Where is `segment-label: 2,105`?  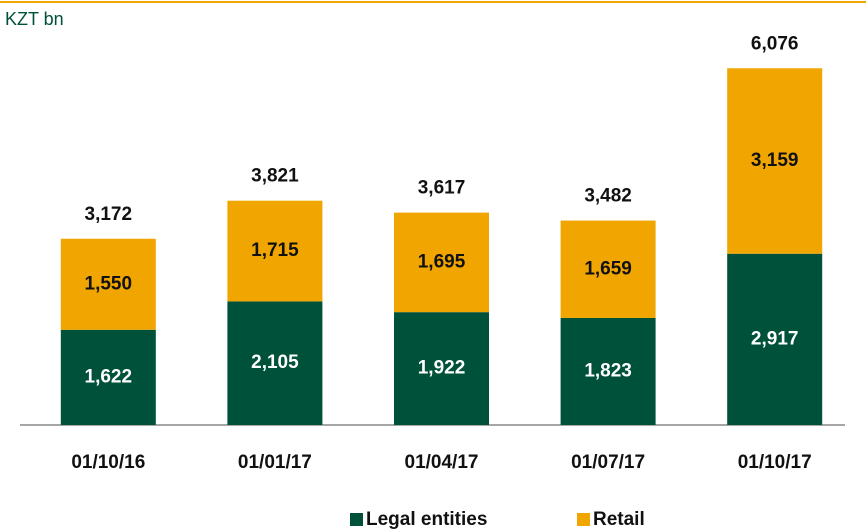 segment-label: 2,105 is located at coordinates (275, 362).